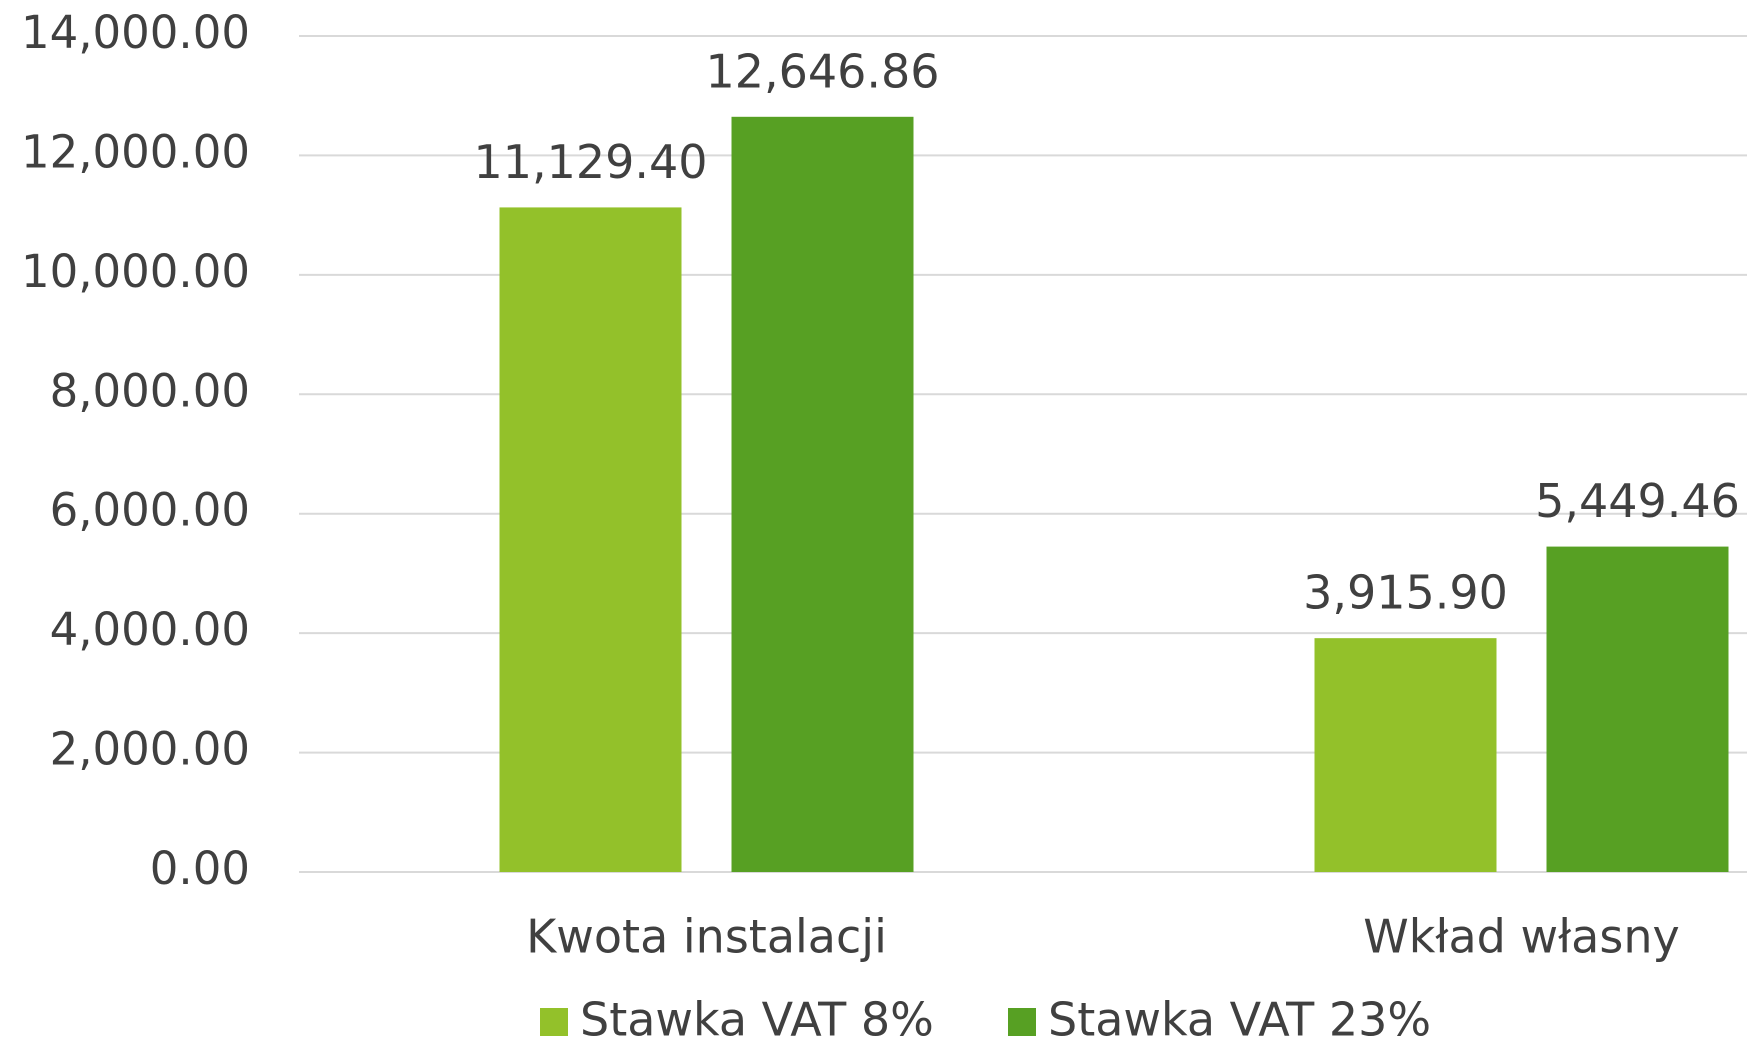 The image size is (1747, 1048). Describe the element at coordinates (1521, 937) in the screenshot. I see `x-tick-label: Wkład własny` at that location.